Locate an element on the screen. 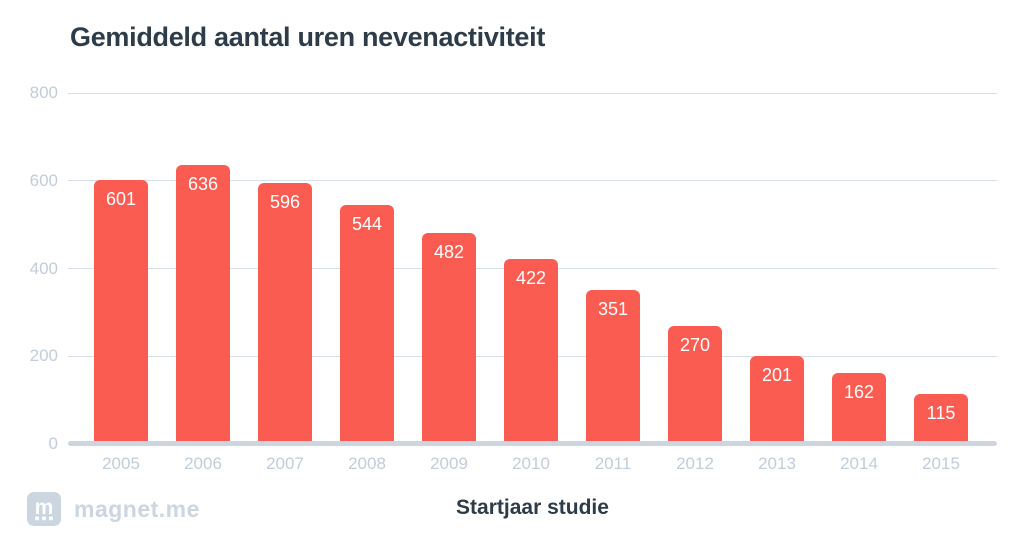 This screenshot has height=551, width=1023. x-tick-label-2015: 2015 is located at coordinates (941, 463).